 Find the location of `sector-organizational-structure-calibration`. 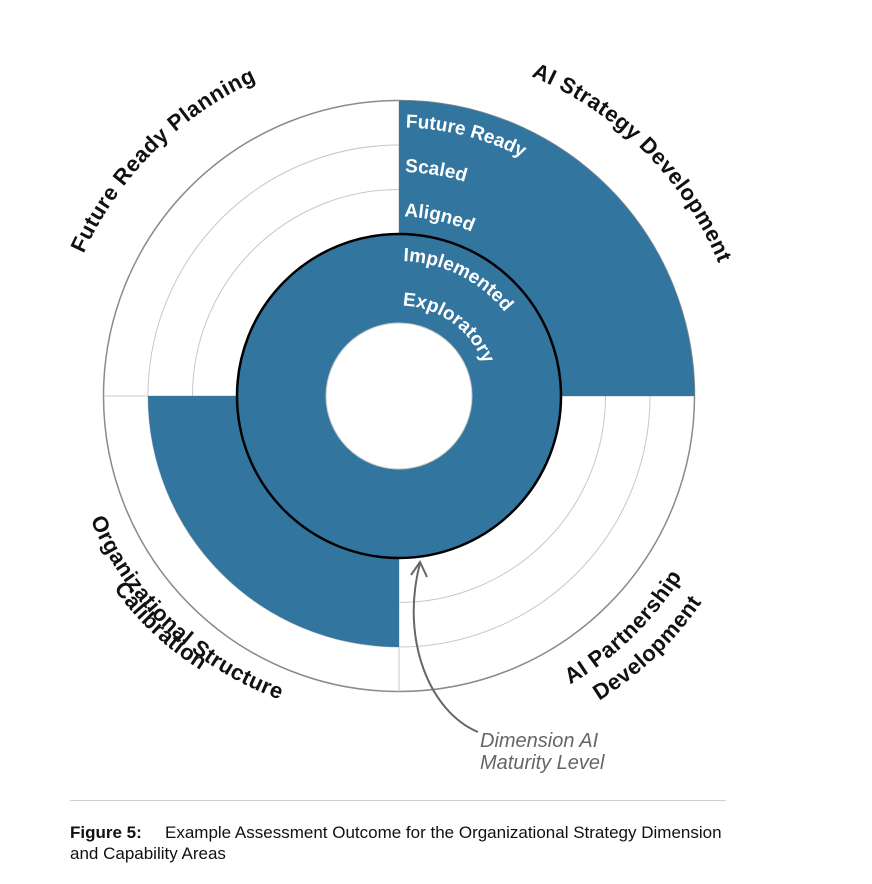

sector-organizational-structure-calibration is located at coordinates (273, 521).